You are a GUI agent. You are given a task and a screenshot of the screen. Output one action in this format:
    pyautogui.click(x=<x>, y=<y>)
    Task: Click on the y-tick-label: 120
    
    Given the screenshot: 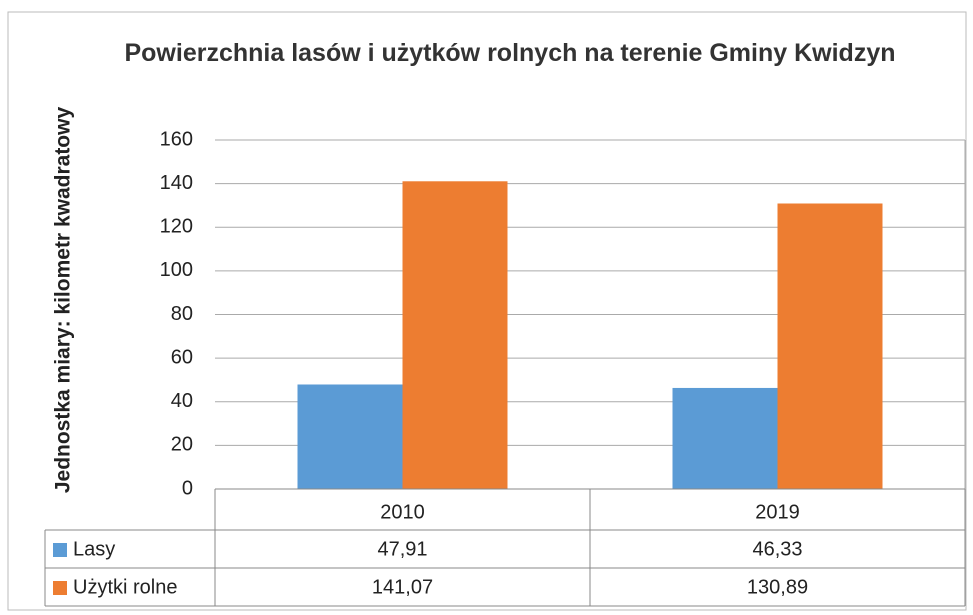 What is the action you would take?
    pyautogui.click(x=176, y=227)
    